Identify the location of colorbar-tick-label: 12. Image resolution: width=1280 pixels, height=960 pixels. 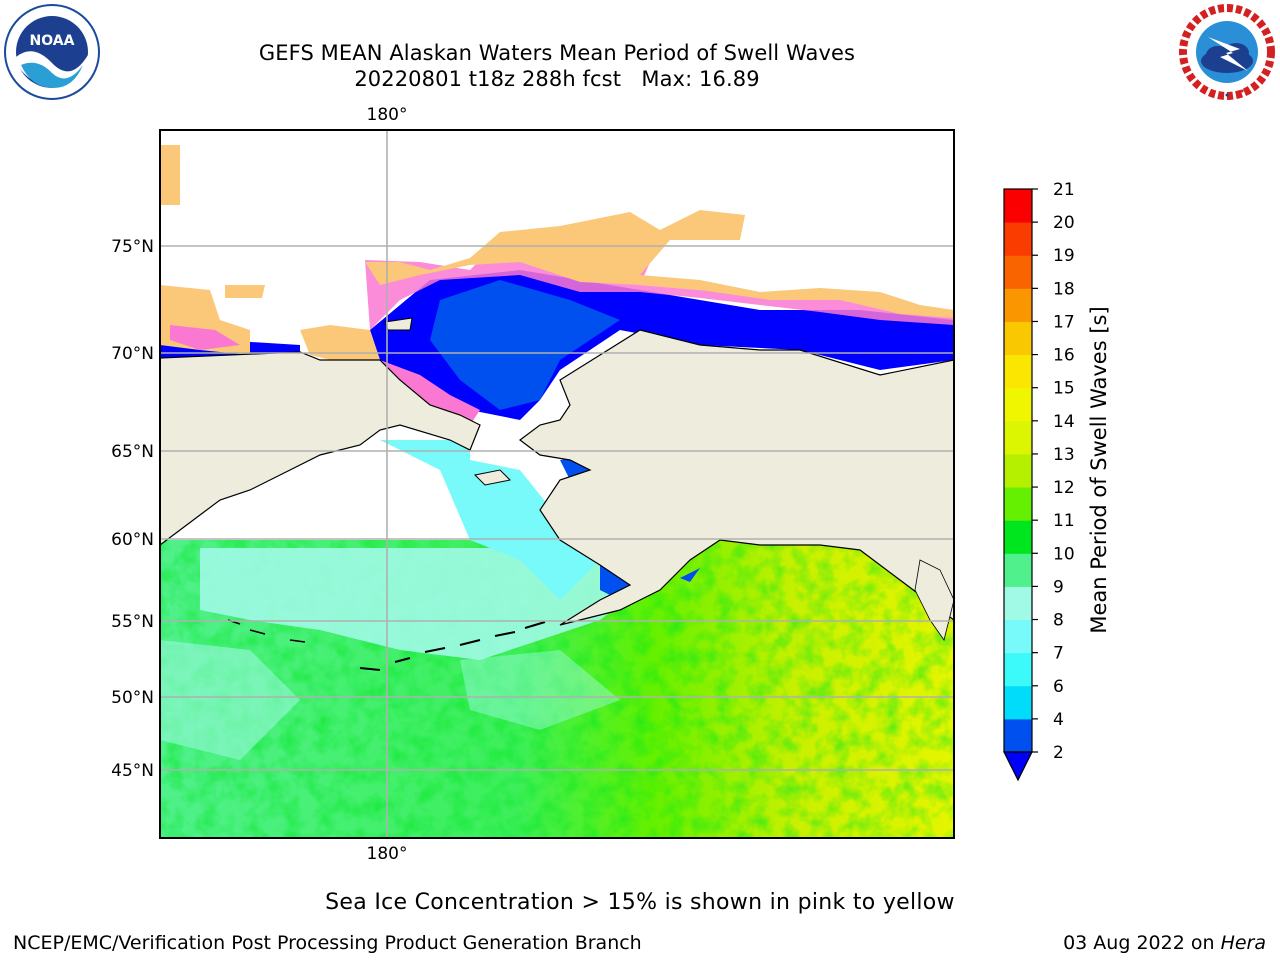
(1064, 488).